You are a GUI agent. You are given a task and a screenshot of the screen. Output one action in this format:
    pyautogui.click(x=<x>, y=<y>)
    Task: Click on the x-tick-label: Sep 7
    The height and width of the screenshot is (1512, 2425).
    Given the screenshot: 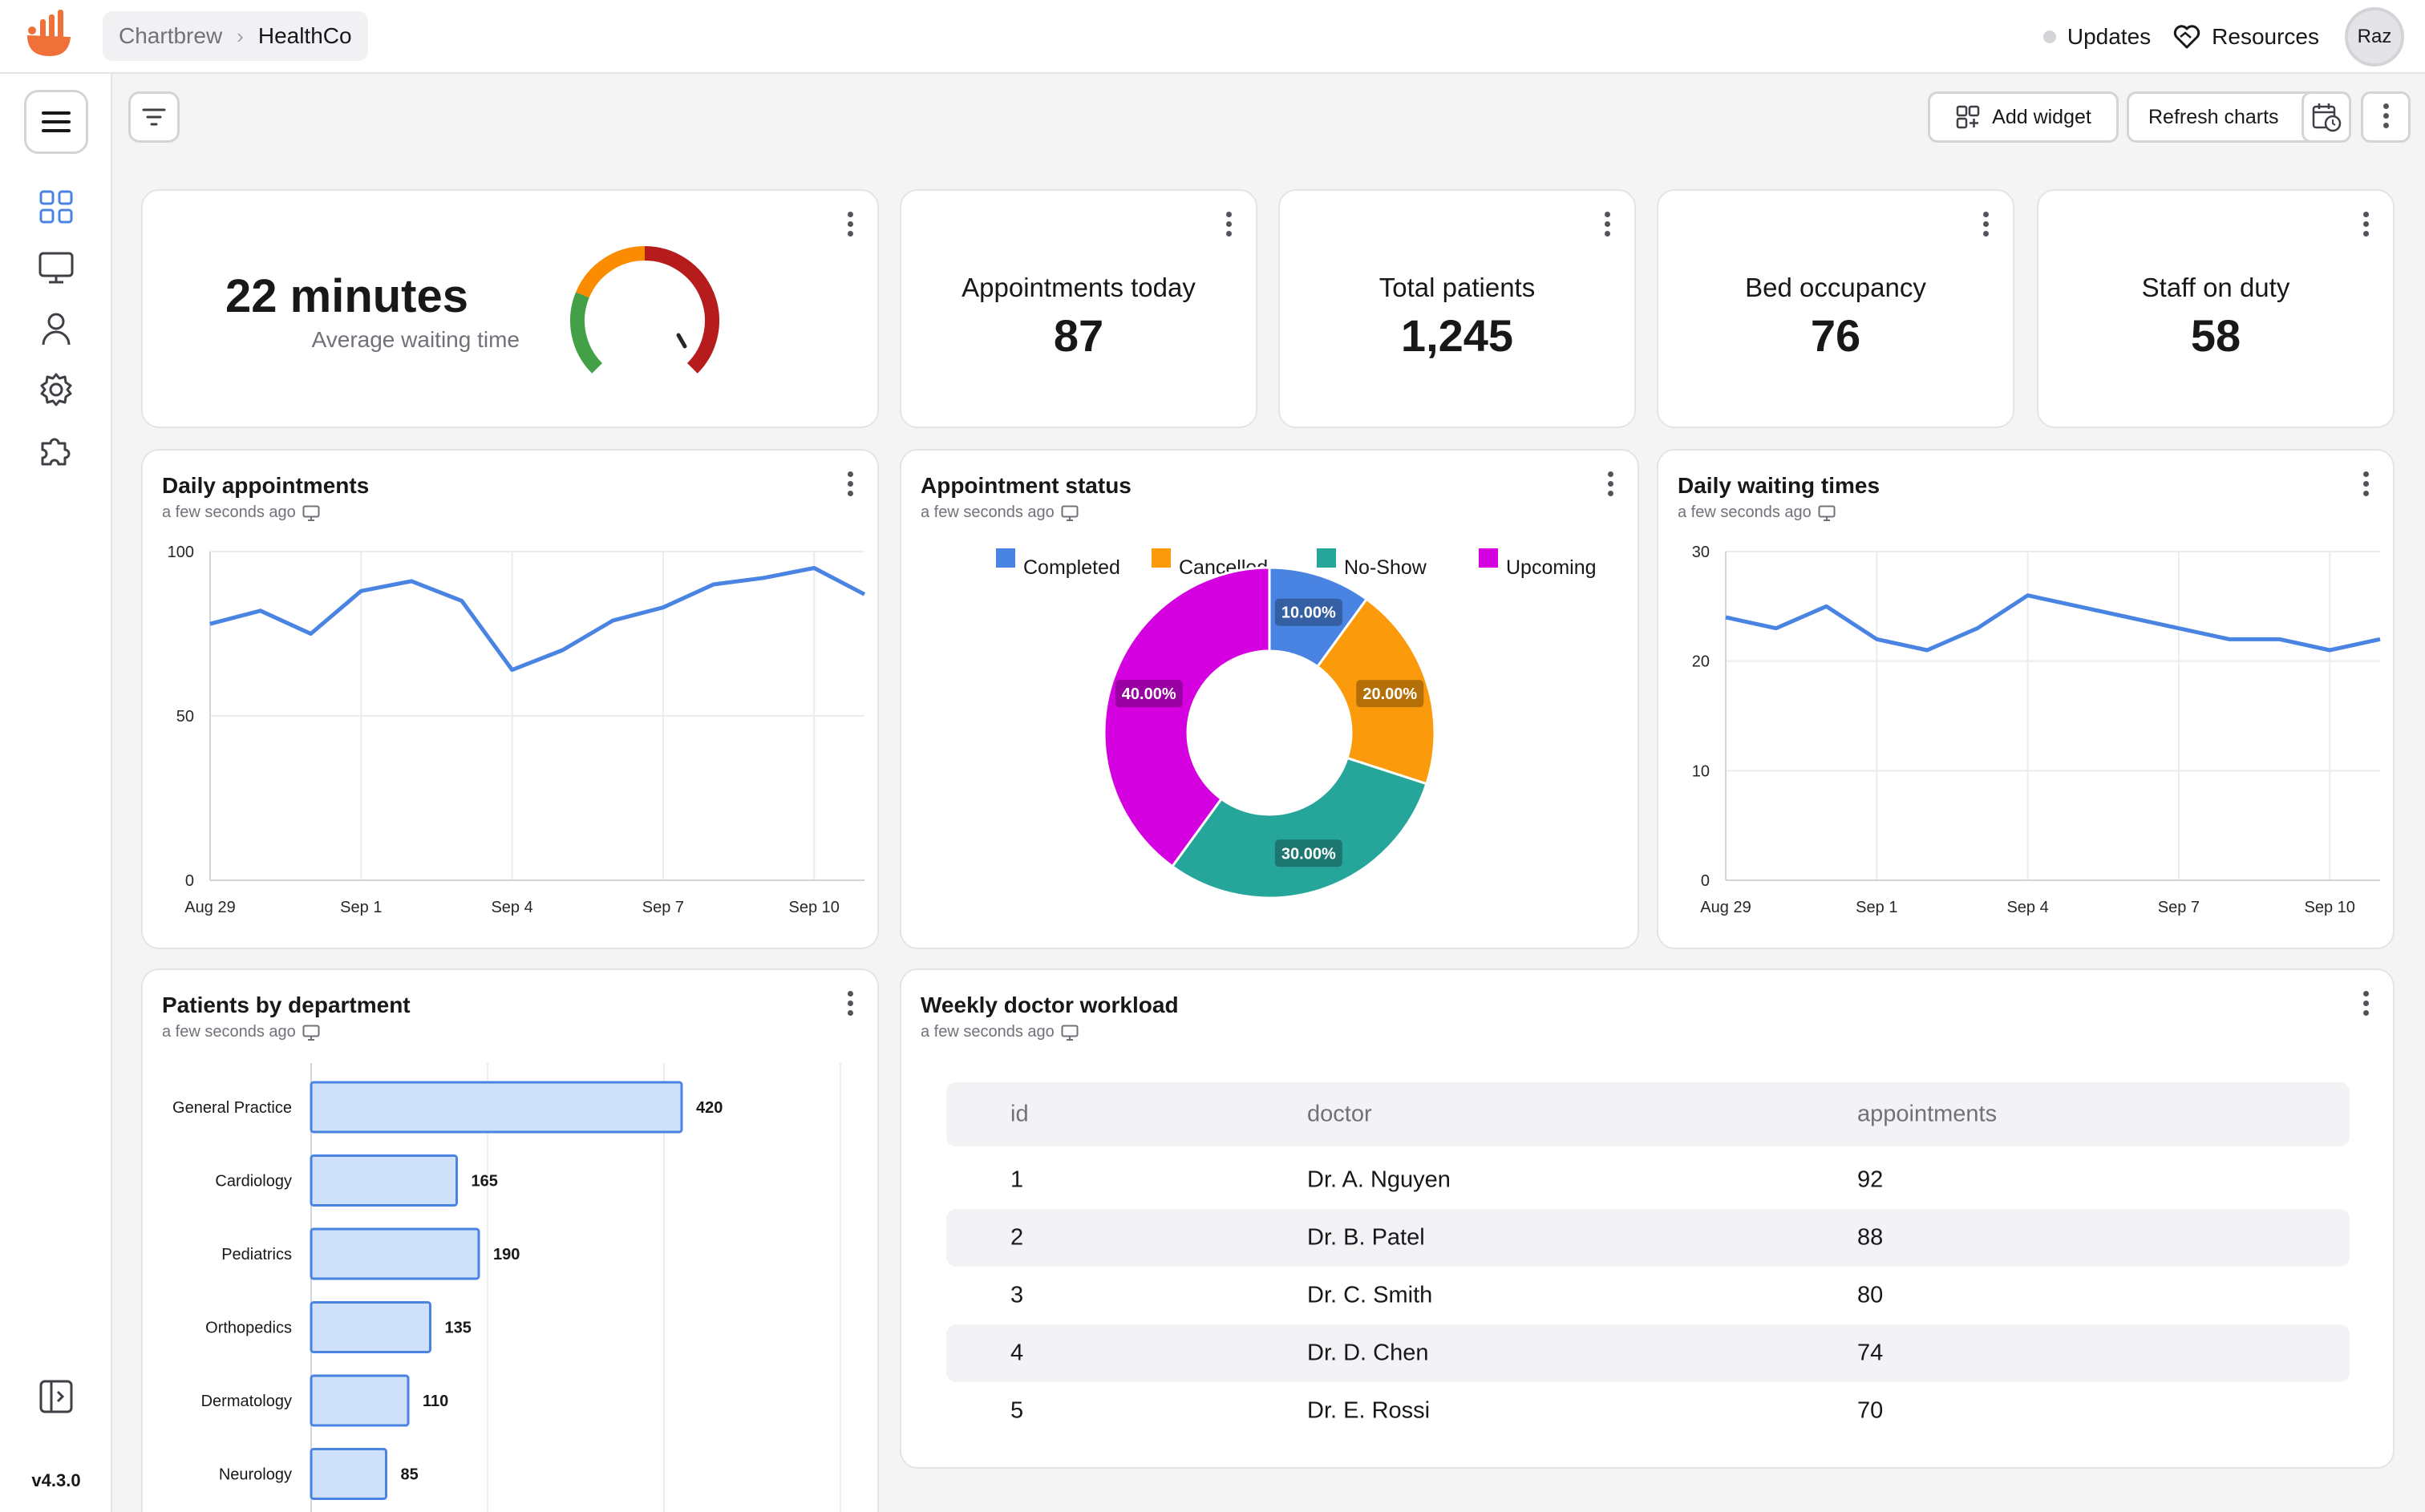 What is the action you would take?
    pyautogui.click(x=663, y=908)
    